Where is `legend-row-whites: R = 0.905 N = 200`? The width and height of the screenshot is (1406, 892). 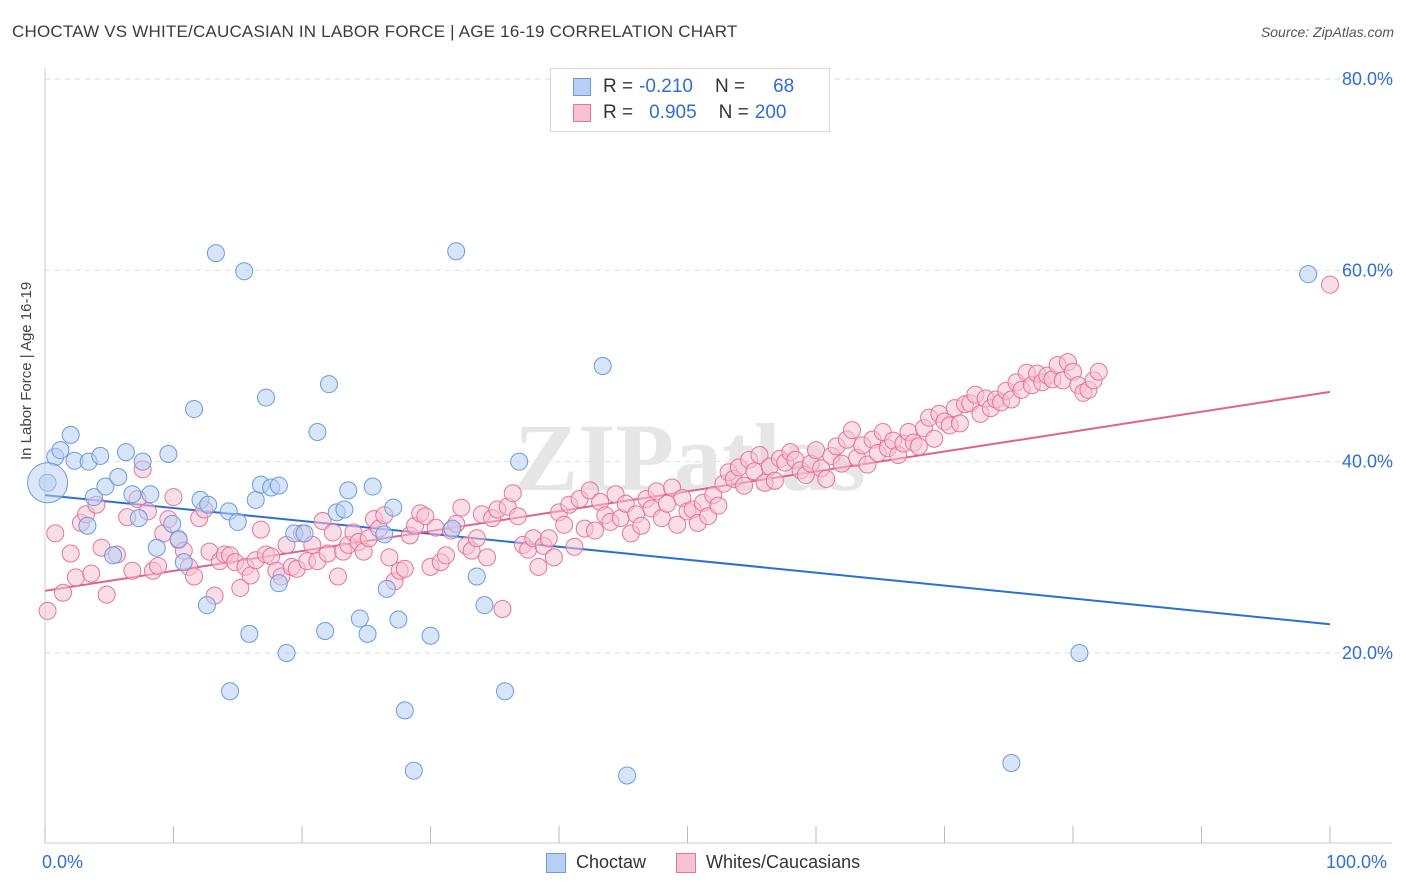 legend-row-whites: R = 0.905 N = 200 is located at coordinates (679, 113).